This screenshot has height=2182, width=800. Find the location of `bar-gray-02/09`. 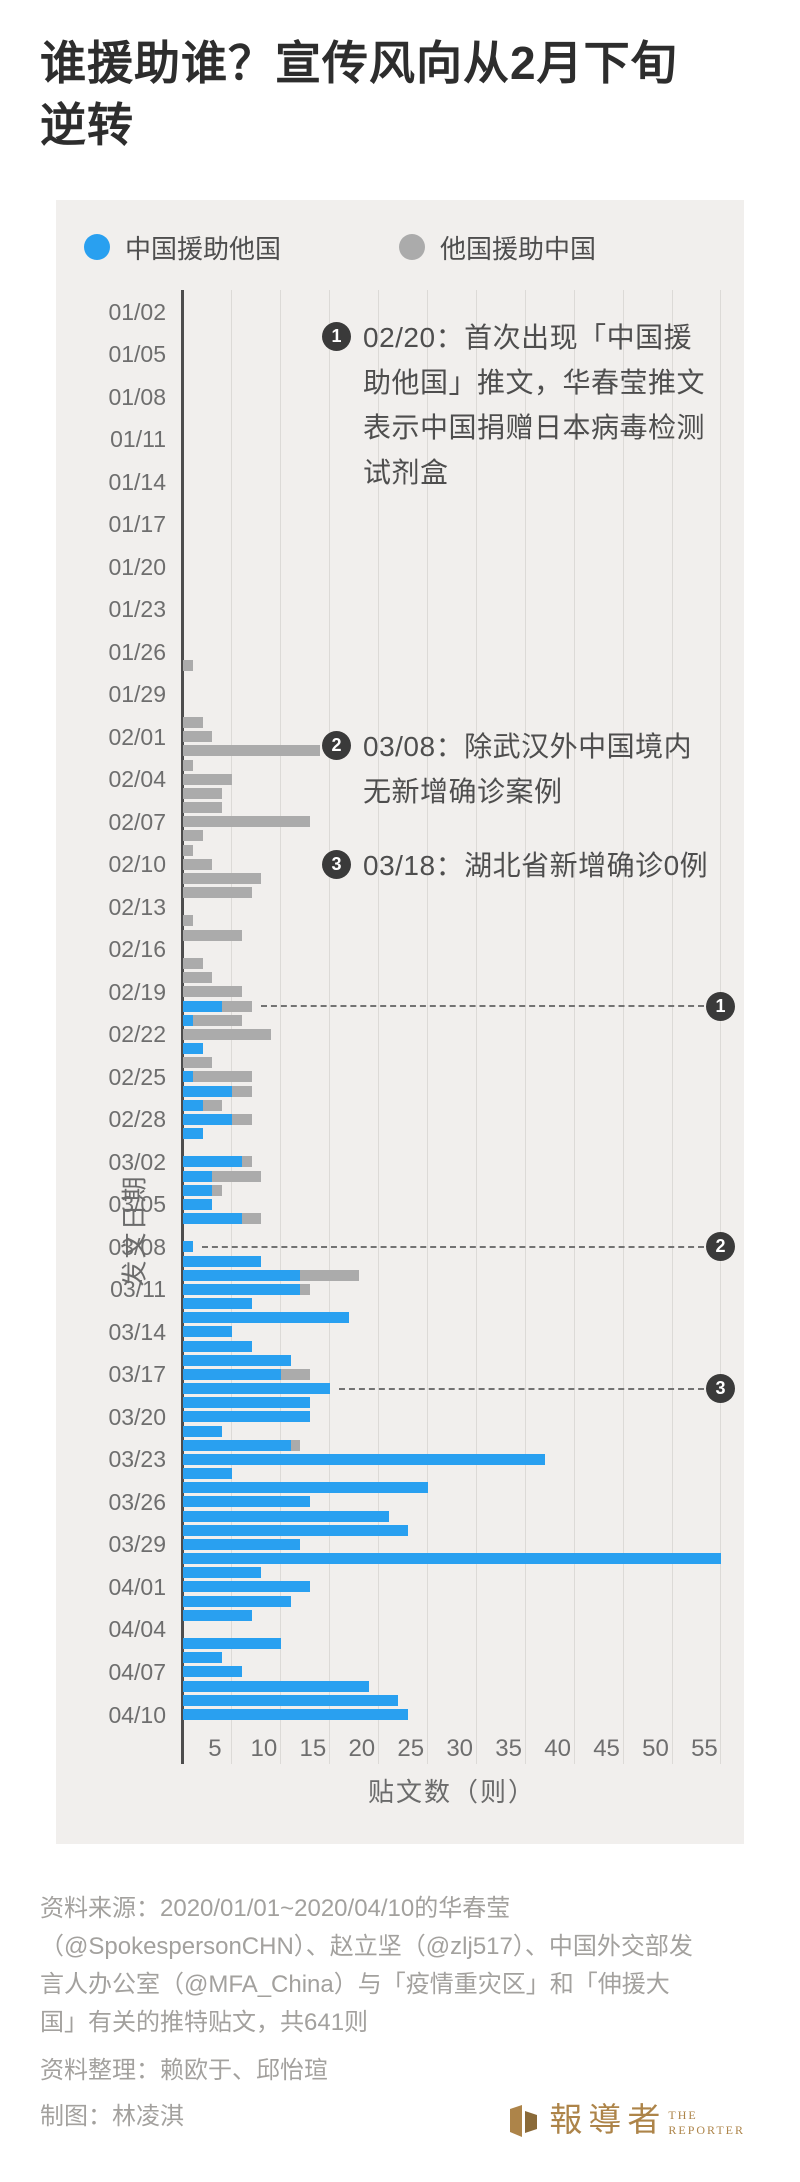

bar-gray-02/09 is located at coordinates (188, 850).